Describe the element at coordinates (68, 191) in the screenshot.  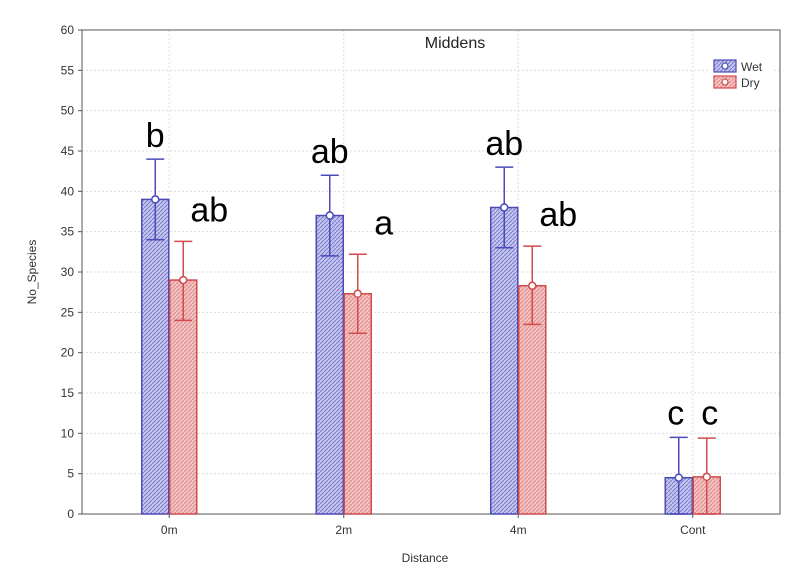
I see `y-tick-label: 40` at that location.